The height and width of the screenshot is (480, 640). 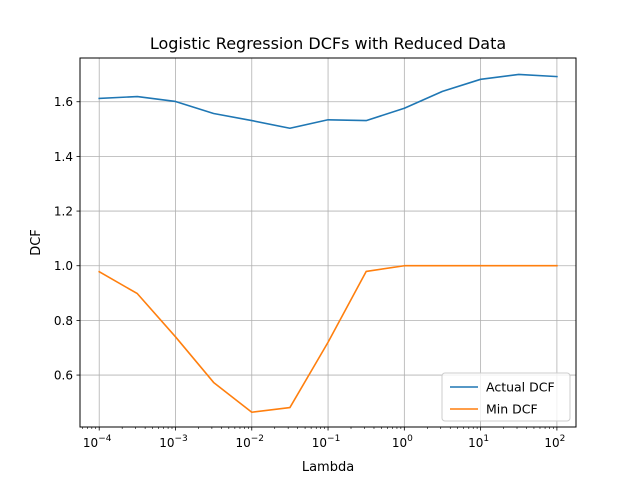 What do you see at coordinates (63, 102) in the screenshot?
I see `y-tick-label: 1.6` at bounding box center [63, 102].